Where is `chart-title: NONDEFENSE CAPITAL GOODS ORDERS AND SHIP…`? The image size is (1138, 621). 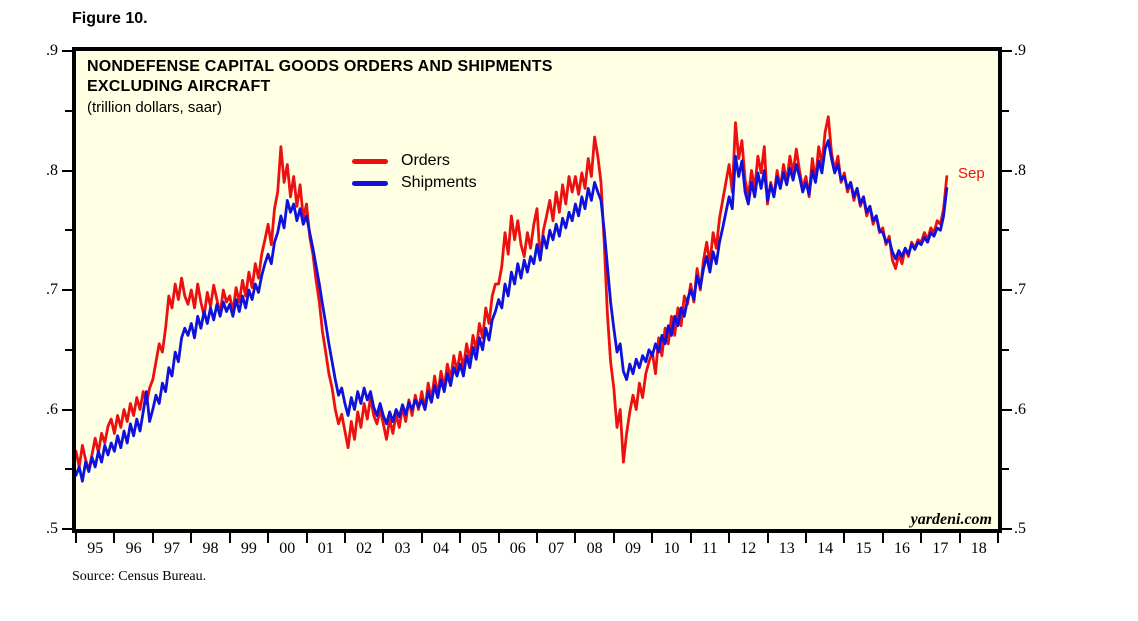 chart-title: NONDEFENSE CAPITAL GOODS ORDERS AND SHIP… is located at coordinates (320, 87).